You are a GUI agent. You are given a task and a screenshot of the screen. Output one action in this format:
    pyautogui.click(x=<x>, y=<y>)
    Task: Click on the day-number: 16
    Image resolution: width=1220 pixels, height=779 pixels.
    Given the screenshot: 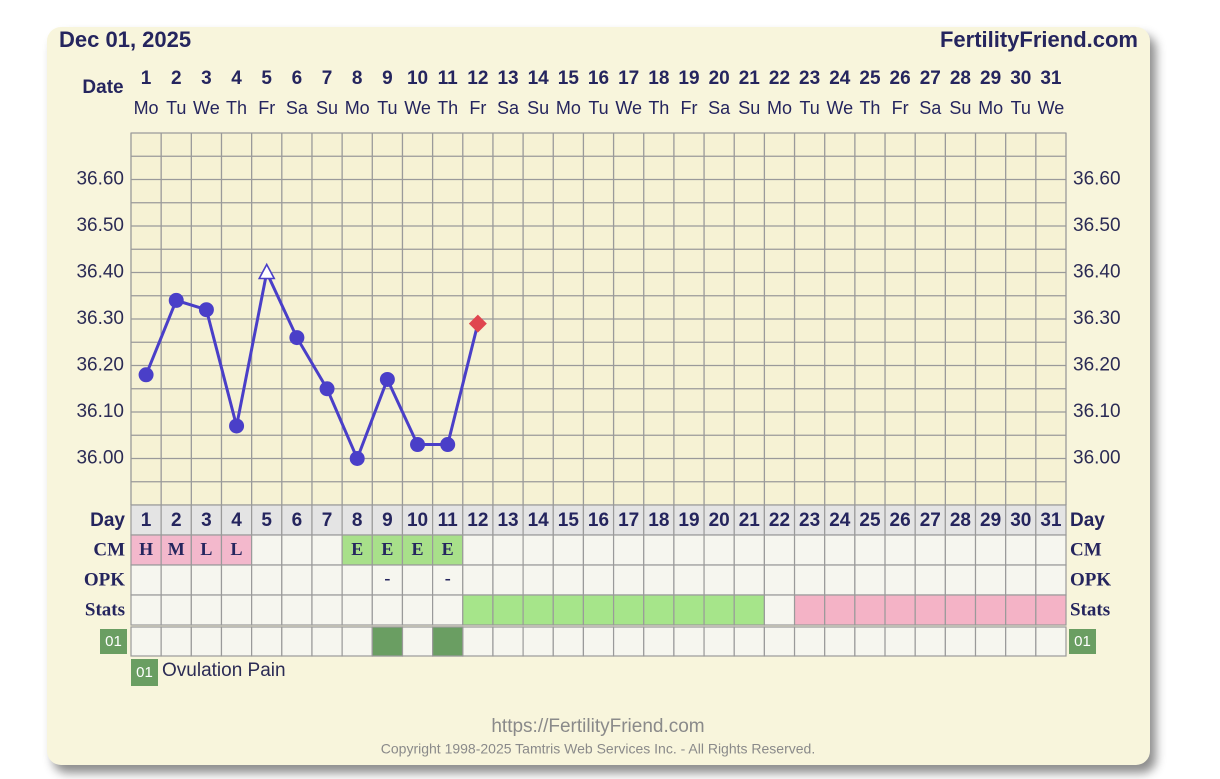 What is the action you would take?
    pyautogui.click(x=598, y=520)
    